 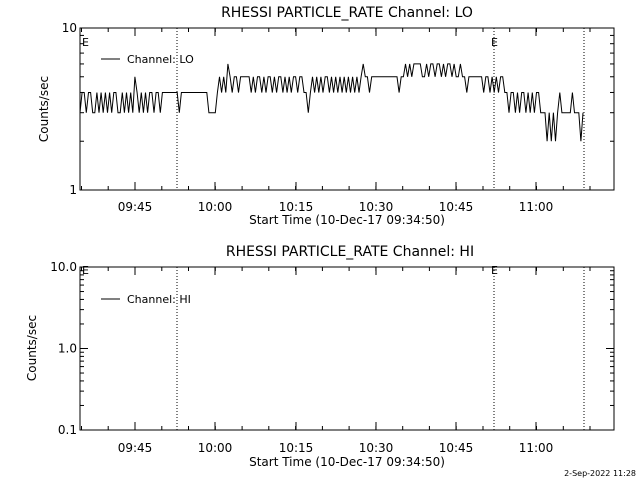 What do you see at coordinates (331, 102) in the screenshot?
I see `series-line-lo` at bounding box center [331, 102].